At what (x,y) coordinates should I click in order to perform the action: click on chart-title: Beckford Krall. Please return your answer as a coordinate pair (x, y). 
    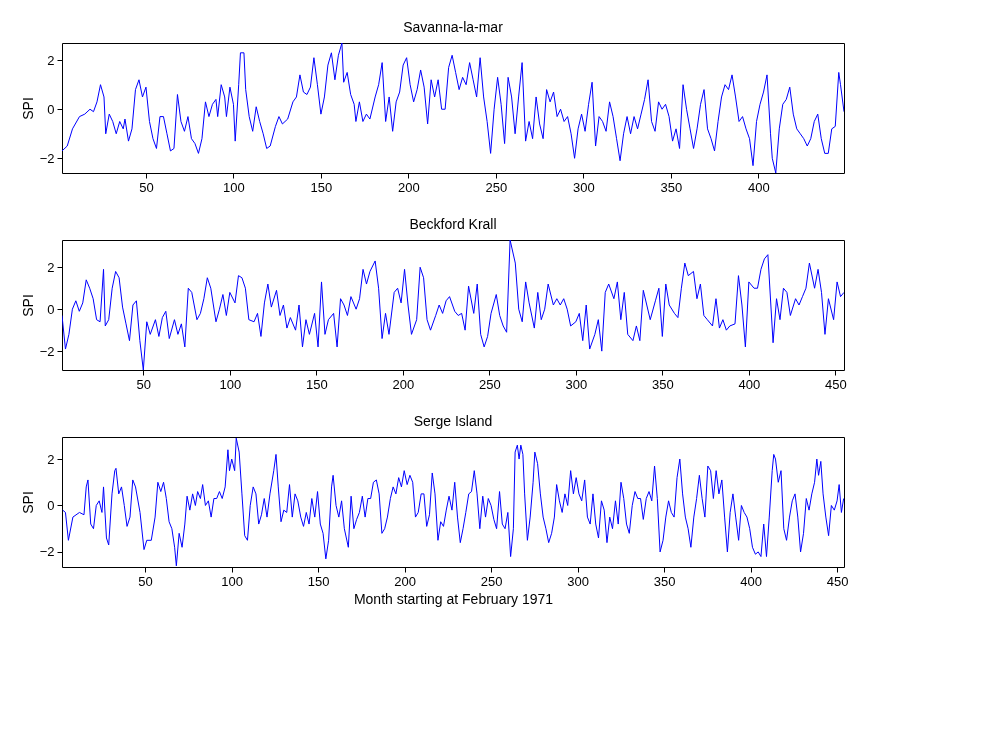
    Looking at the image, I should click on (453, 224).